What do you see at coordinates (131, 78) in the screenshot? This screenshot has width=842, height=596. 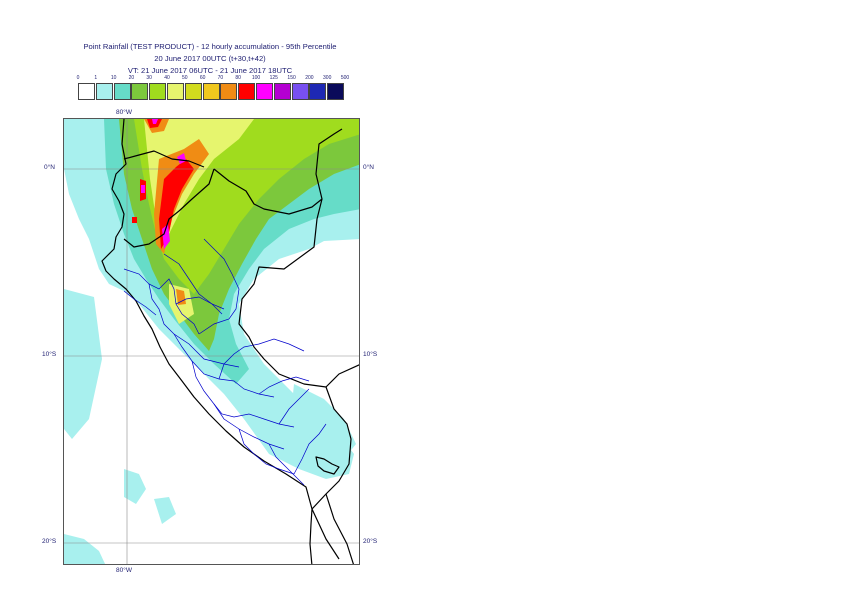 I see `legend-threshold-label: 20` at bounding box center [131, 78].